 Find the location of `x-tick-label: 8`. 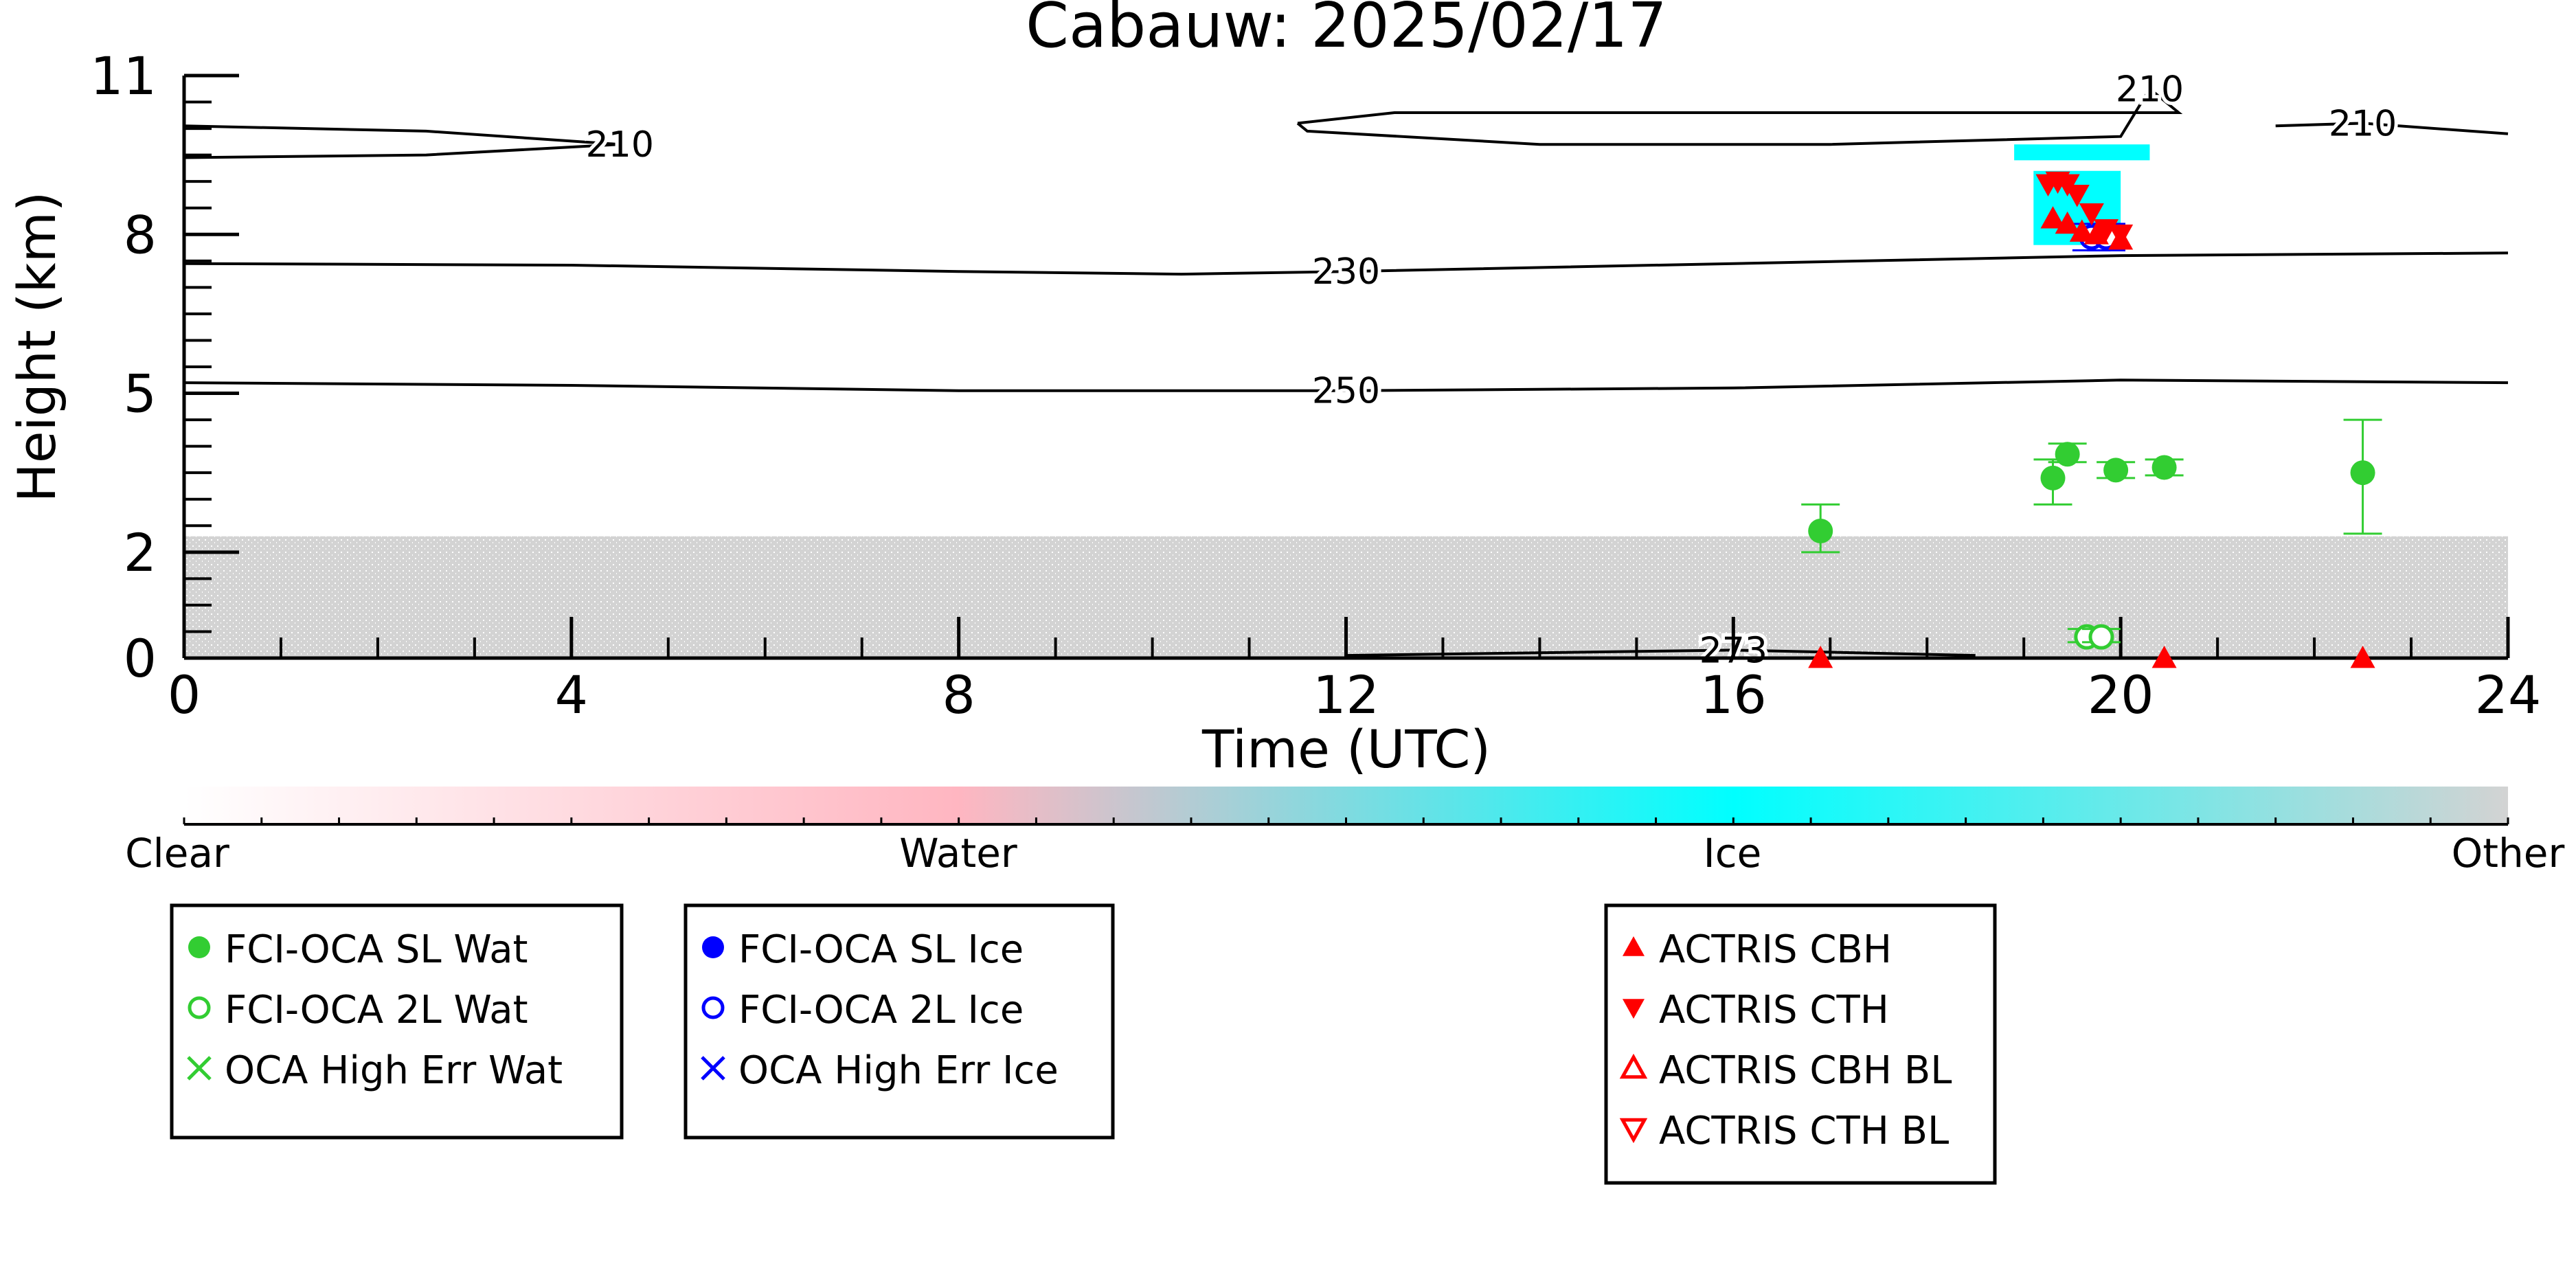

x-tick-label: 8 is located at coordinates (958, 694).